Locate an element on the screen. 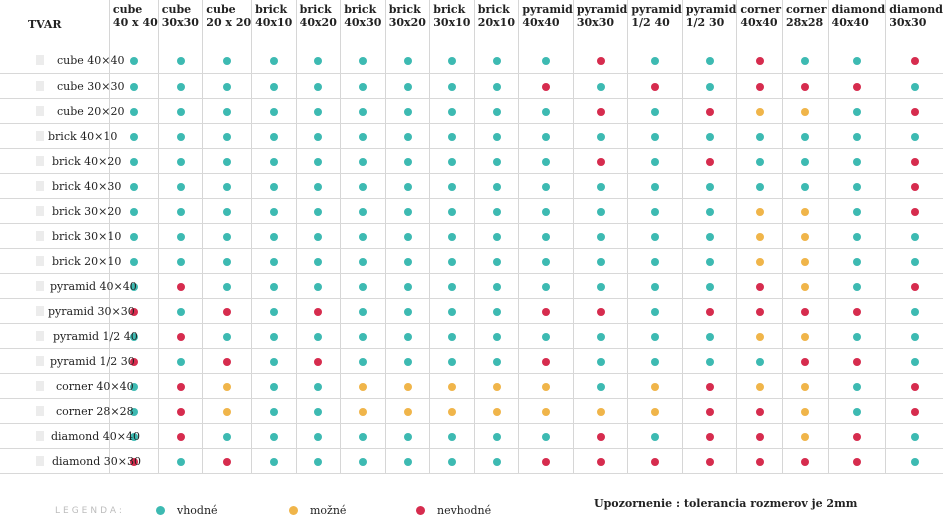 The height and width of the screenshot is (523, 943). table-row: brick 30×20 is located at coordinates (471, 211).